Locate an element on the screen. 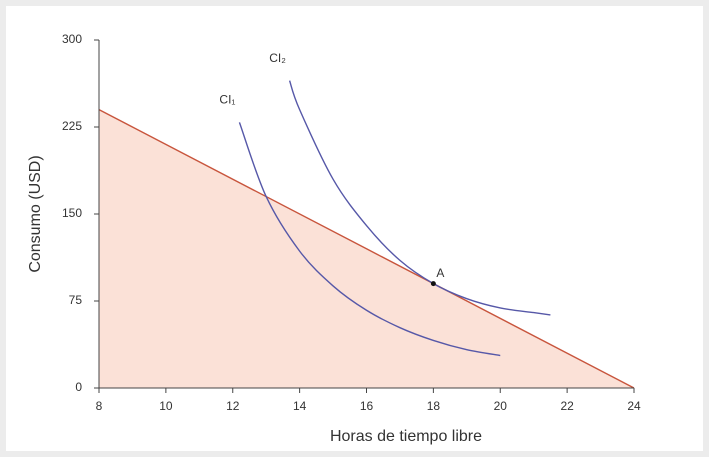 This screenshot has width=709, height=457. x-tick-label: 12 is located at coordinates (233, 406).